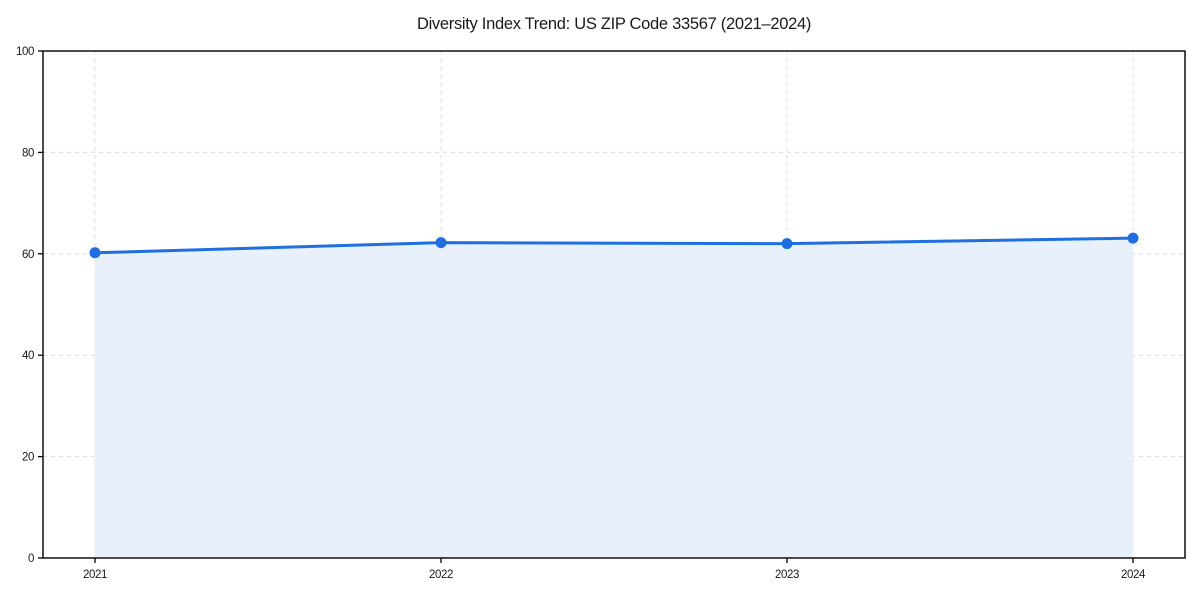 The height and width of the screenshot is (600, 1200). Describe the element at coordinates (28, 458) in the screenshot. I see `y-tick-label: 20` at that location.